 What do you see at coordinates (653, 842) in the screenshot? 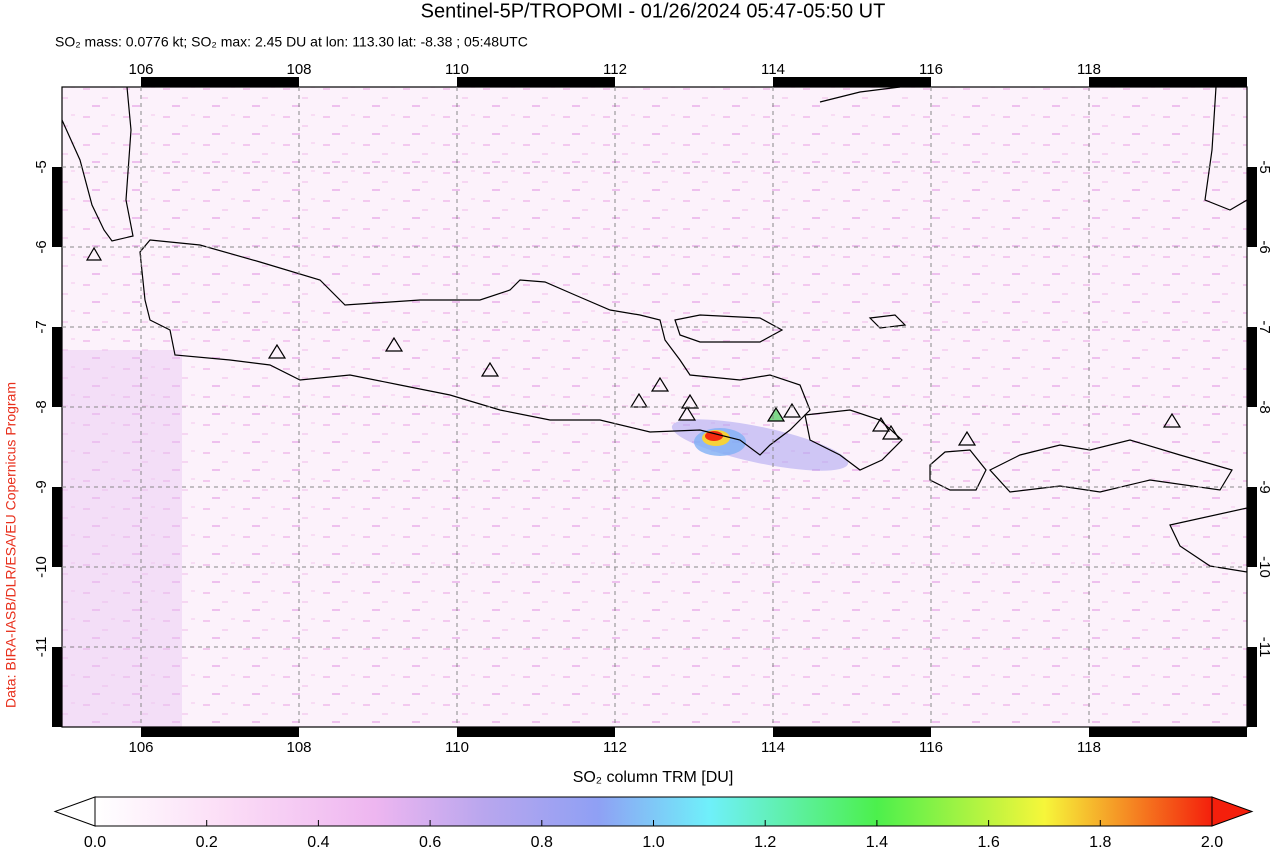
I see `colorbar-tick-label: 1.0` at bounding box center [653, 842].